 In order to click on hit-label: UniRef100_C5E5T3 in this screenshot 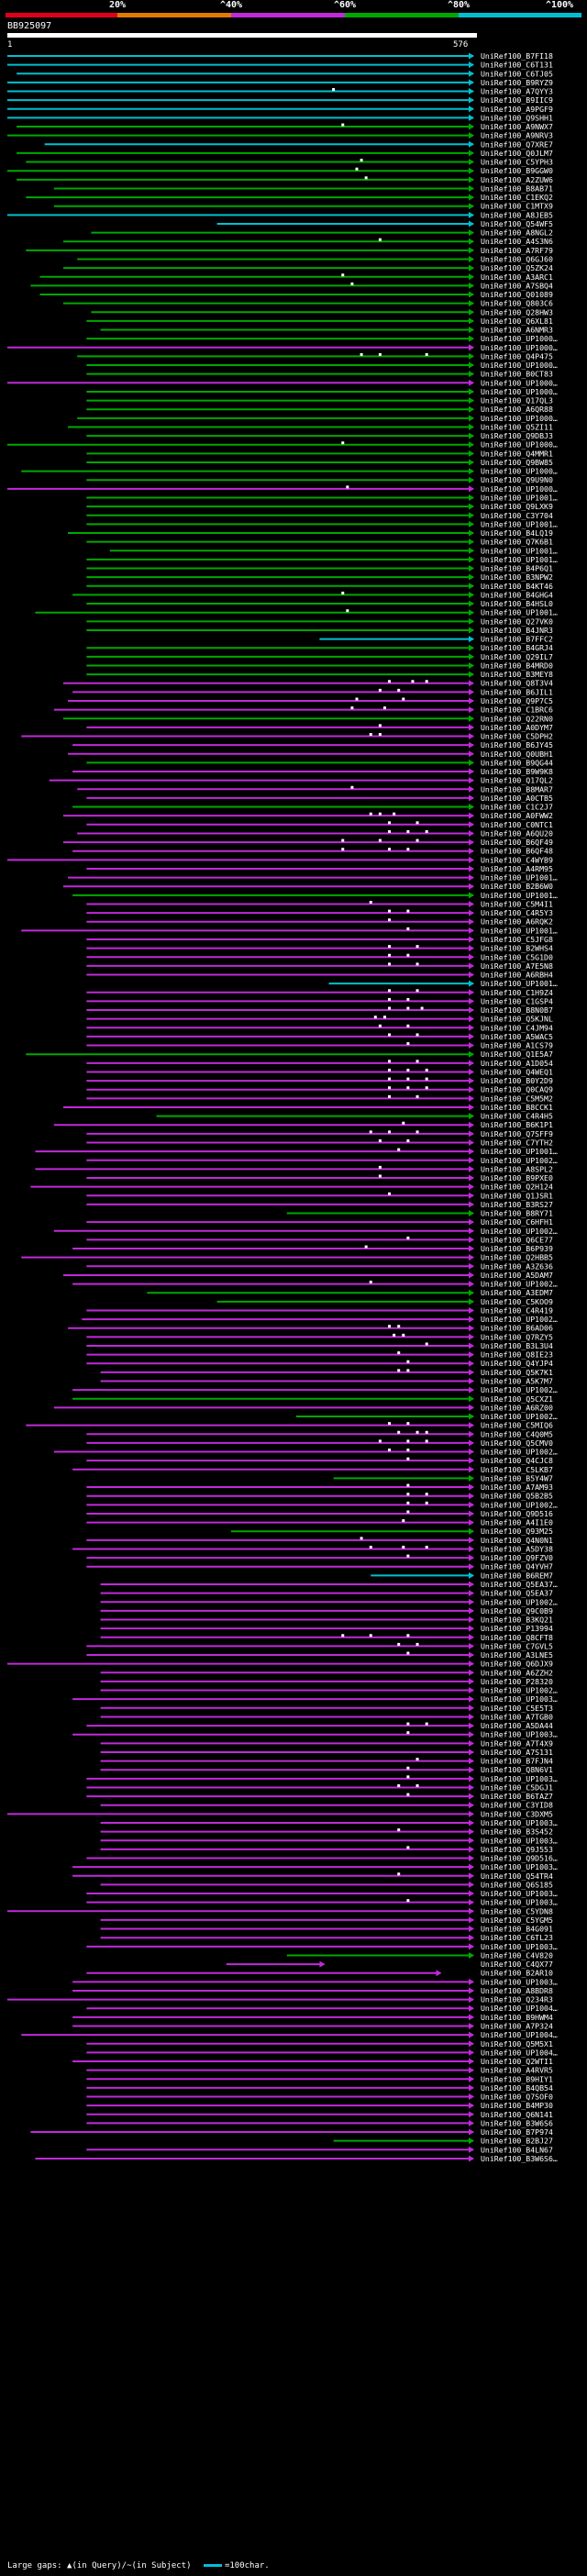, I will do `click(517, 1708)`.